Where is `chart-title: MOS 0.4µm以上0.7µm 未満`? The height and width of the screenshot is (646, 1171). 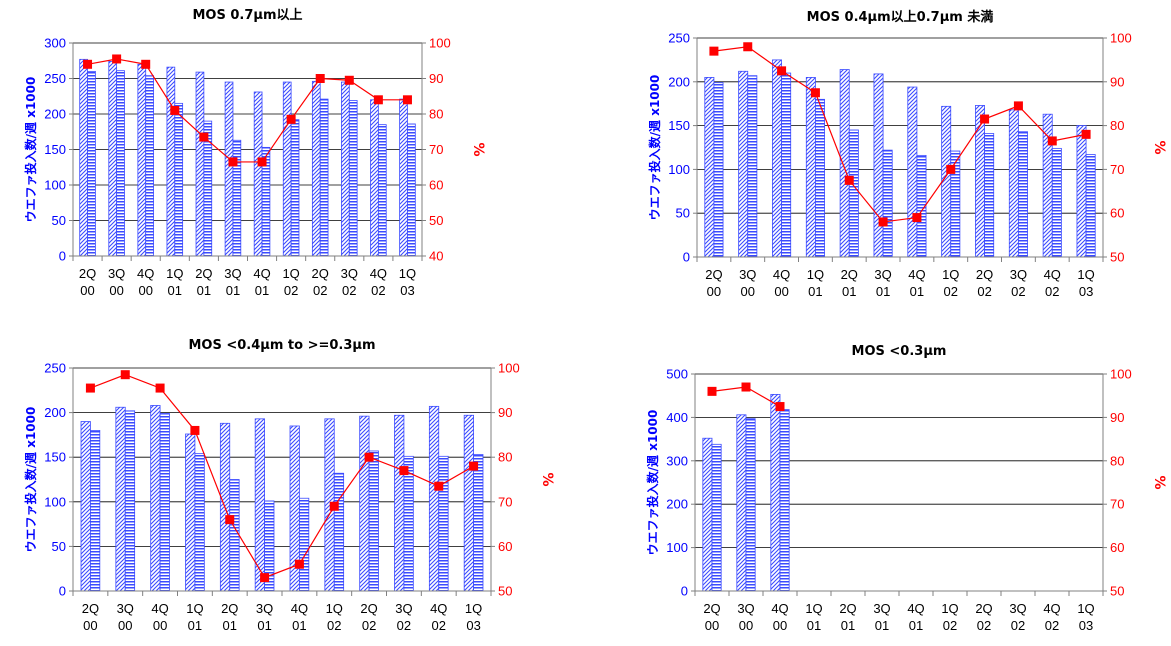
chart-title: MOS 0.4µm以上0.7µm 未満 is located at coordinates (900, 17).